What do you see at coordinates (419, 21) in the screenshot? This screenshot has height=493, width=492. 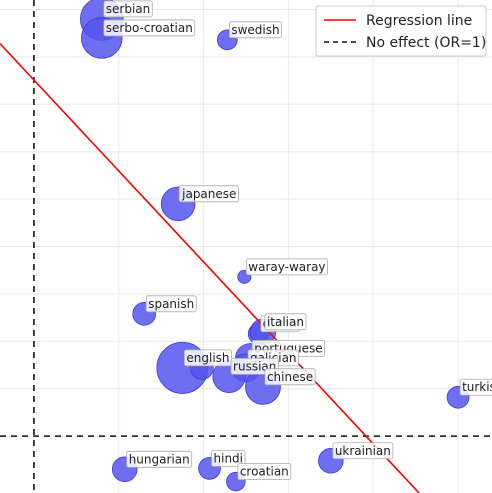 I see `legend-regression-label: Regression line` at bounding box center [419, 21].